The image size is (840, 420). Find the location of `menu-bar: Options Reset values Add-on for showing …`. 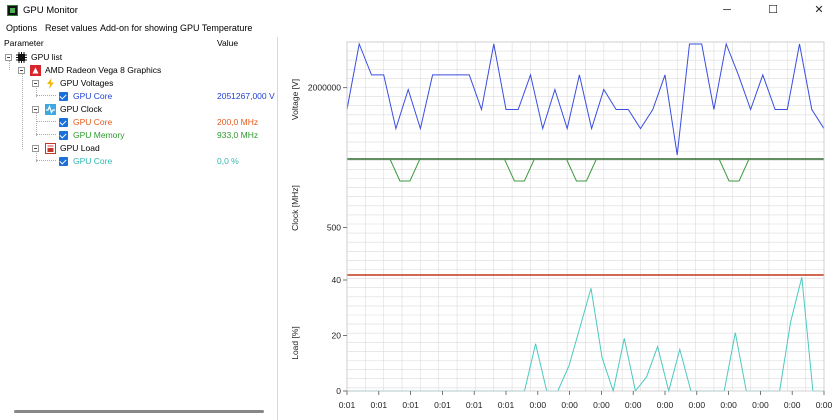

menu-bar: Options Reset values Add-on for showing … is located at coordinates (420, 29).